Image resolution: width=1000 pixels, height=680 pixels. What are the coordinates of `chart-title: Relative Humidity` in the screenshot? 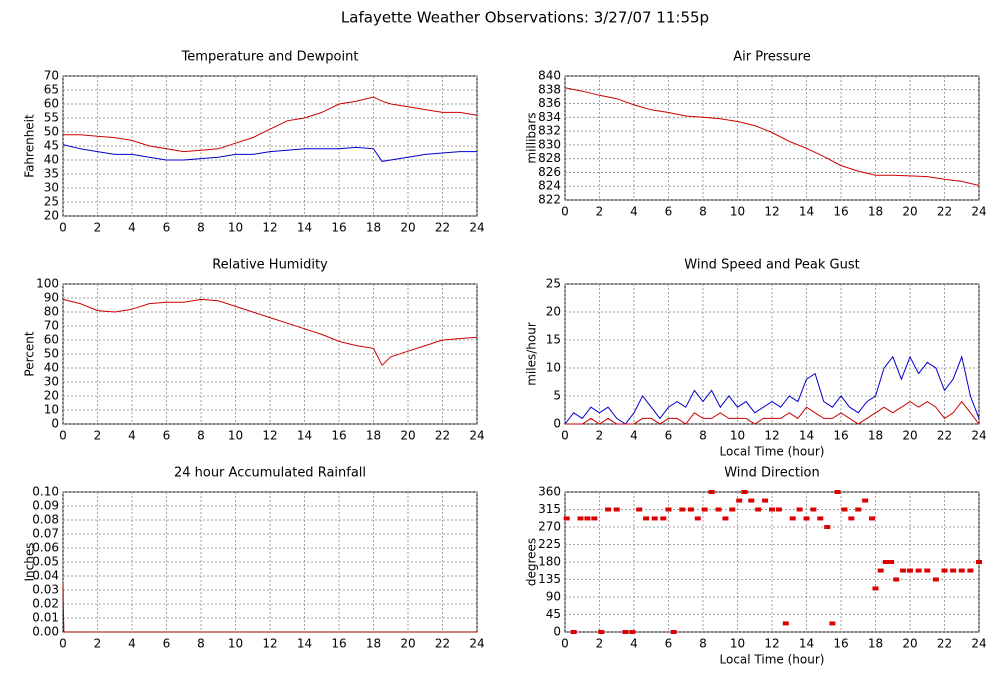 It's located at (270, 265).